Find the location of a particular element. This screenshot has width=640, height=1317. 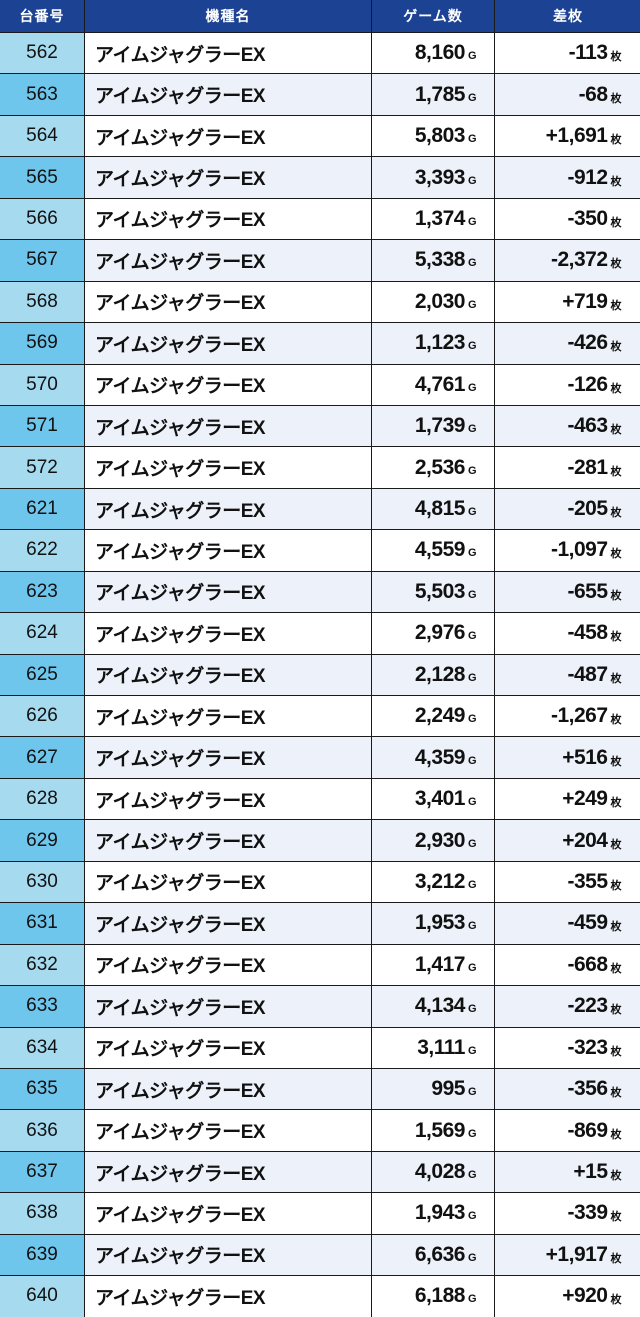

game-count-cell: 5,338 G is located at coordinates (433, 260).